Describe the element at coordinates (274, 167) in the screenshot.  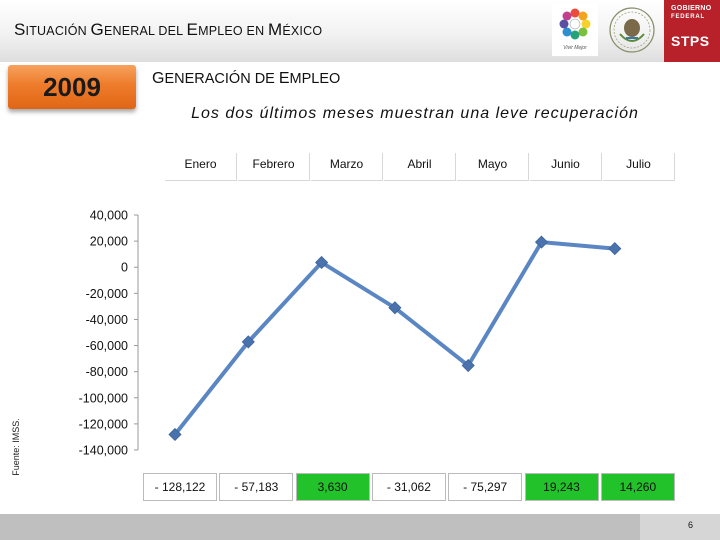
I see `month-label-febrero: Febrero` at that location.